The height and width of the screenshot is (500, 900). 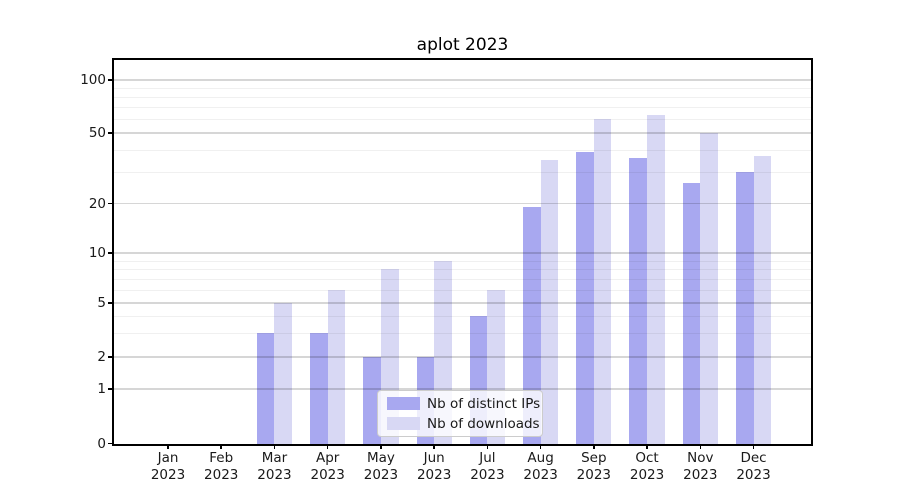 I want to click on legend-row: Nb of distinct IPs, so click(x=464, y=404).